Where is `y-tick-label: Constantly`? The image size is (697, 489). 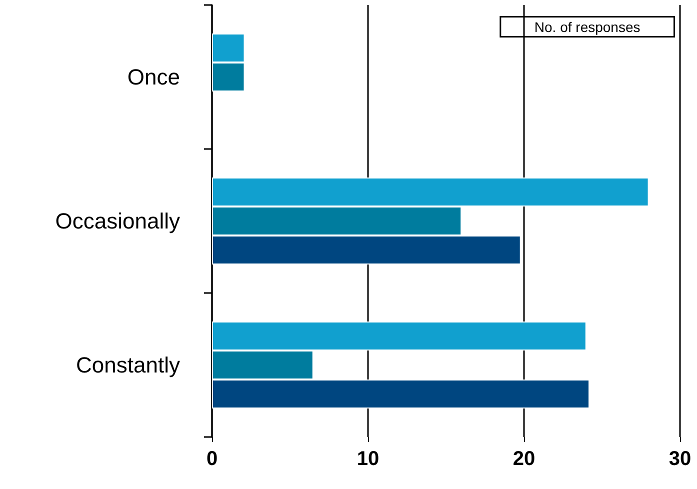 y-tick-label: Constantly is located at coordinates (128, 365).